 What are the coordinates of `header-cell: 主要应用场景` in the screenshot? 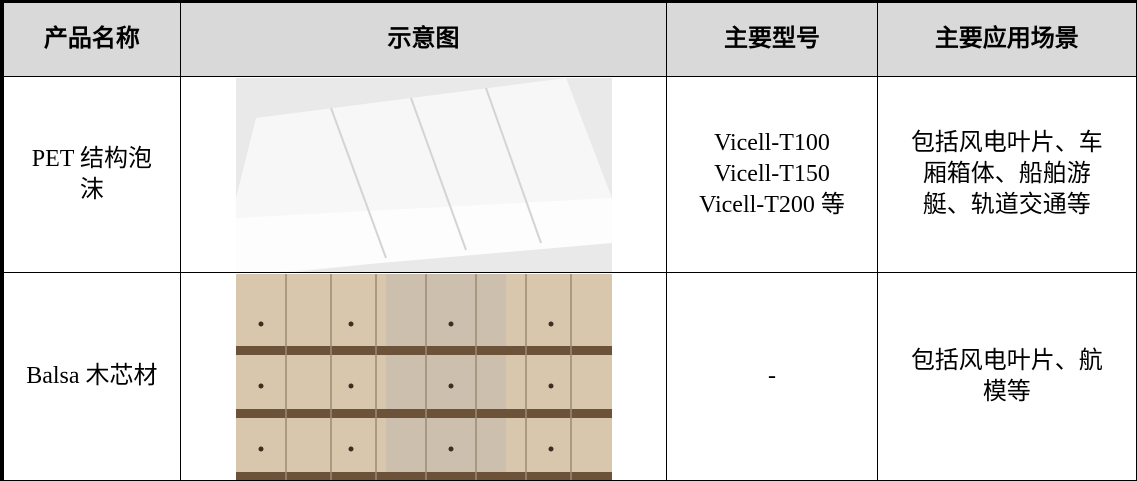 It's located at (1006, 39).